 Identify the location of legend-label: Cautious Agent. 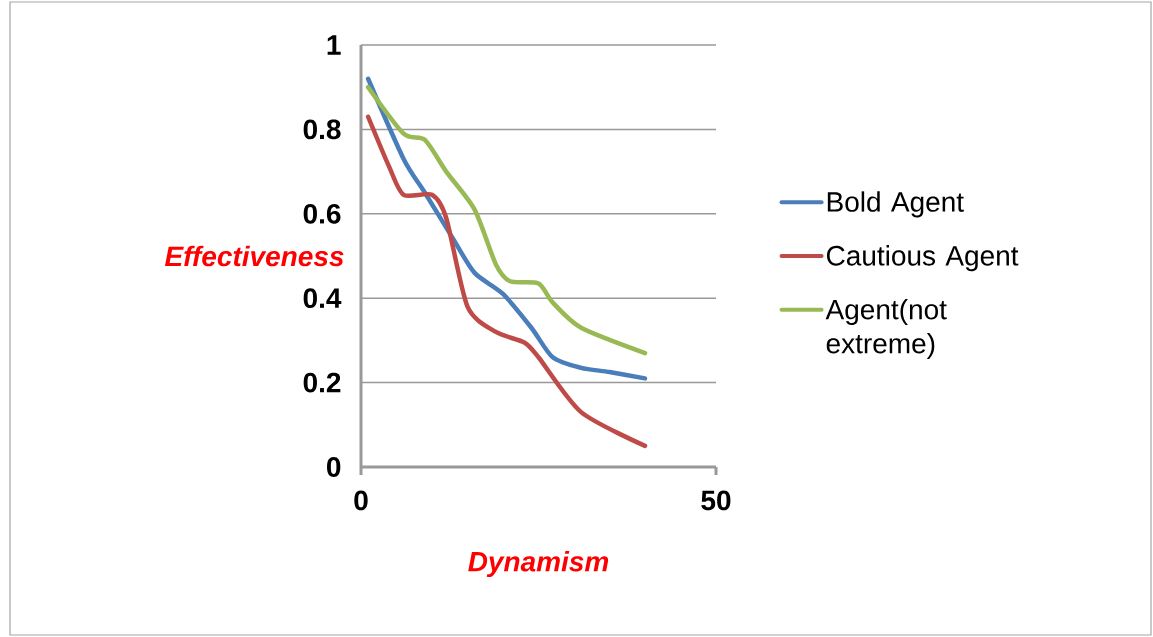
(922, 258).